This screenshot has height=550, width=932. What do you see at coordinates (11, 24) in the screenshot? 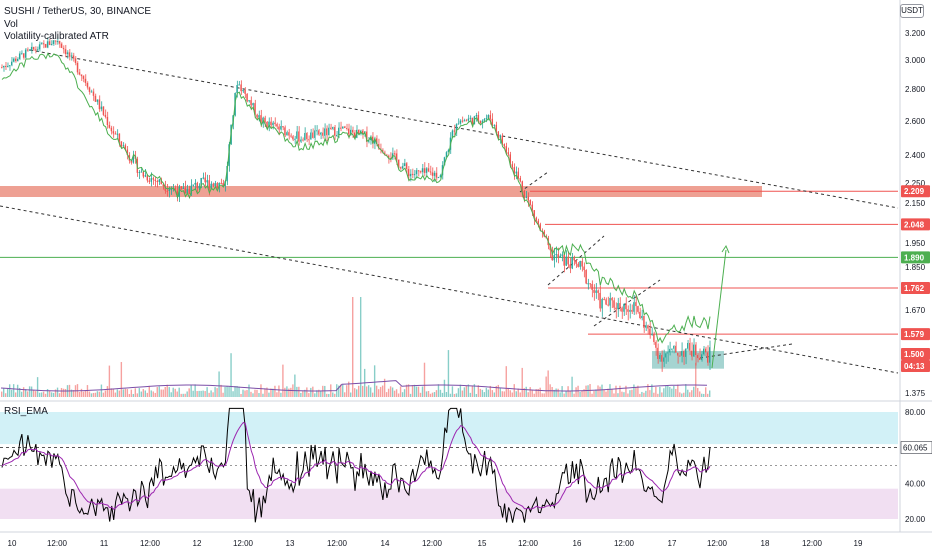
I see `volume-legend: Vol` at bounding box center [11, 24].